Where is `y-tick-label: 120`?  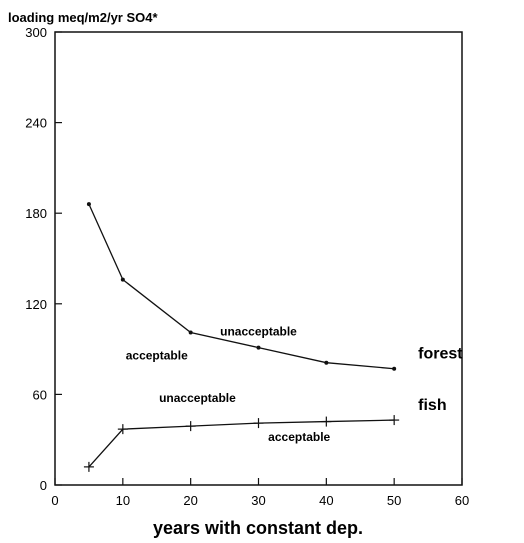 y-tick-label: 120 is located at coordinates (36, 304).